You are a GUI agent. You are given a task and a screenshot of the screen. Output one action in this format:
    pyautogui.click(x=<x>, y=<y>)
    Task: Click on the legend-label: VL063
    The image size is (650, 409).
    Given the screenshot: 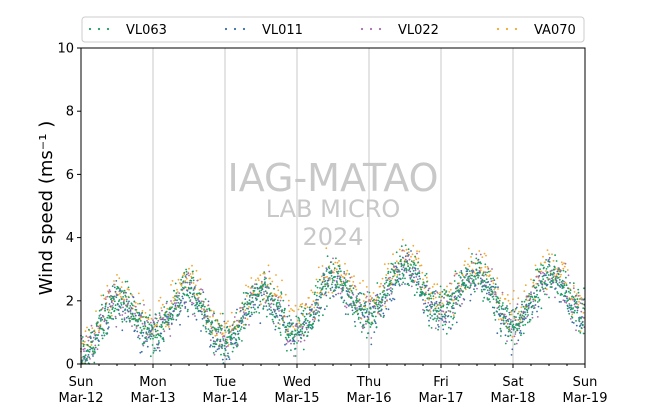 What is the action you would take?
    pyautogui.click(x=146, y=30)
    